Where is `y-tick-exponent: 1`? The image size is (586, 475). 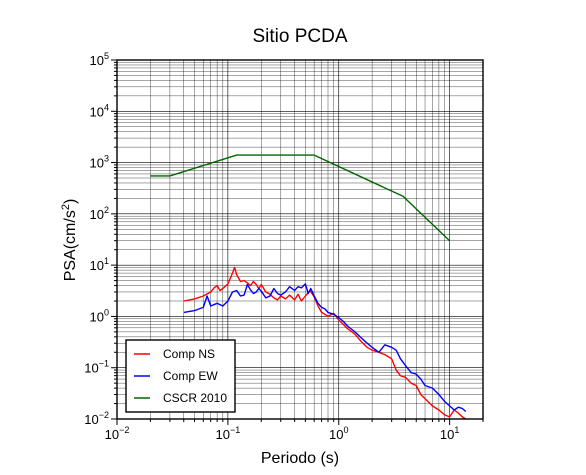 y-tick-exponent: 1 is located at coordinates (106, 261).